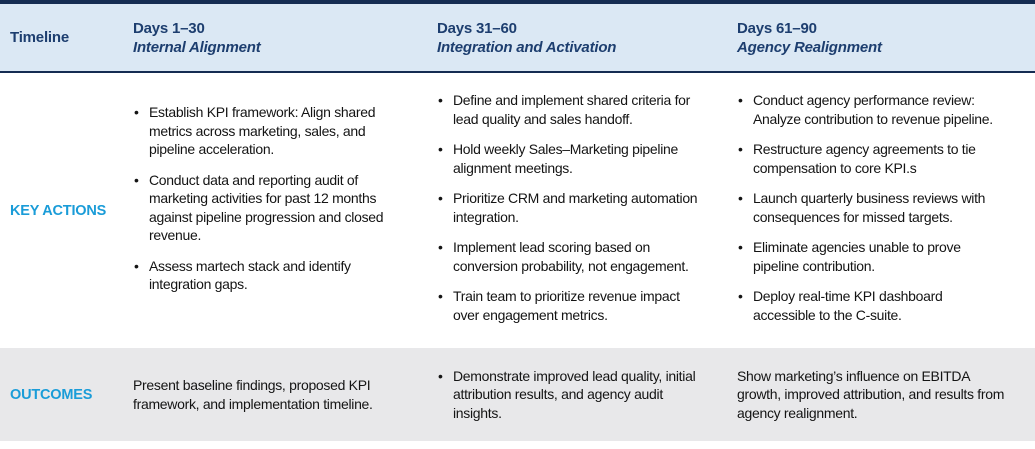  What do you see at coordinates (477, 28) in the screenshot?
I see `phase-2-days: Days 31–60` at bounding box center [477, 28].